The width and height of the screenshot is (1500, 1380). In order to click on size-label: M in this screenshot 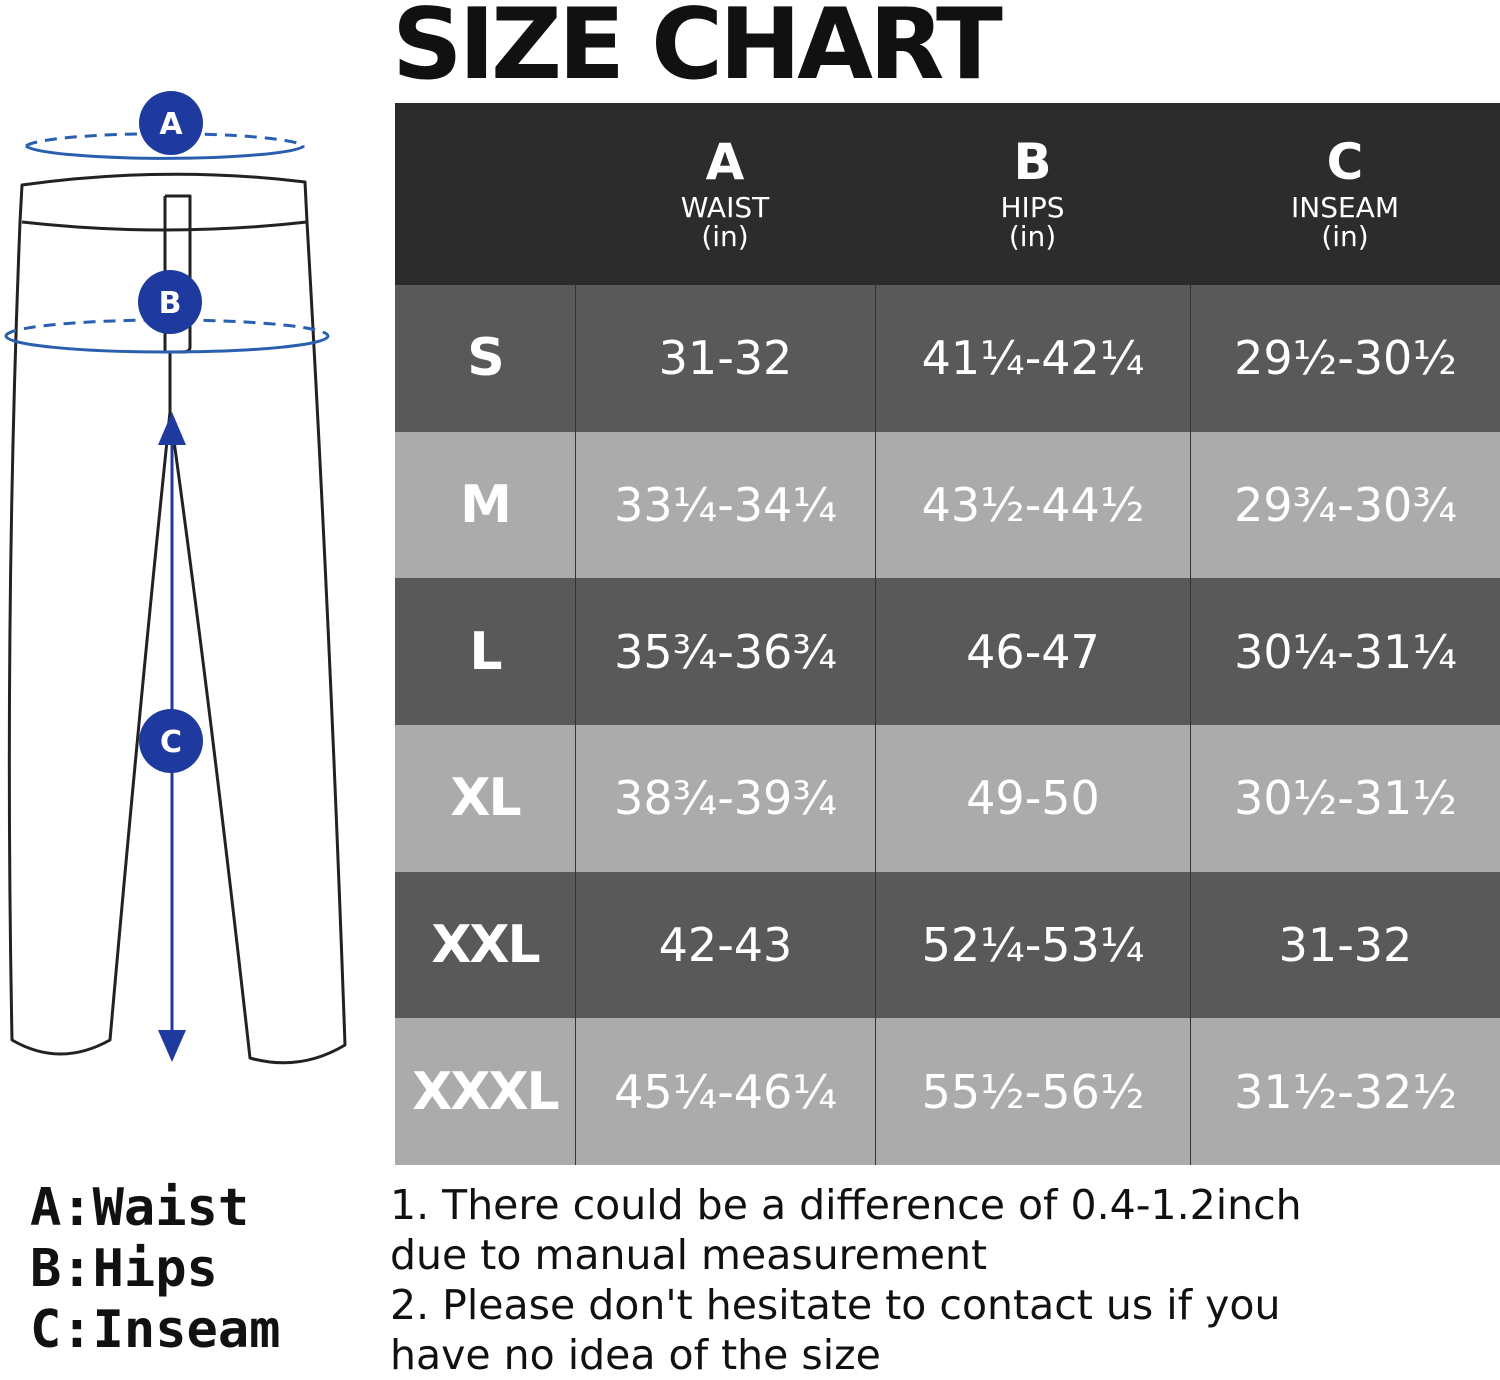, I will do `click(485, 505)`.